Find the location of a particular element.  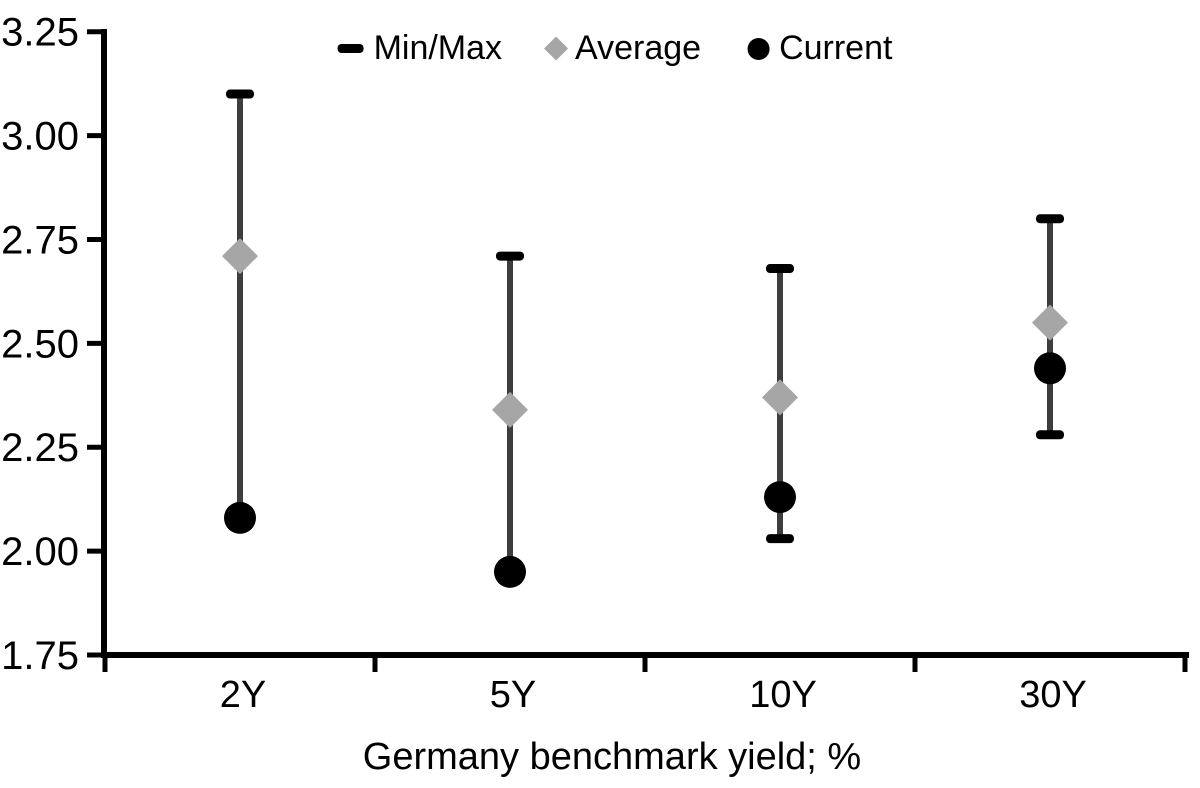

x-category-label: 10Y is located at coordinates (783, 695).